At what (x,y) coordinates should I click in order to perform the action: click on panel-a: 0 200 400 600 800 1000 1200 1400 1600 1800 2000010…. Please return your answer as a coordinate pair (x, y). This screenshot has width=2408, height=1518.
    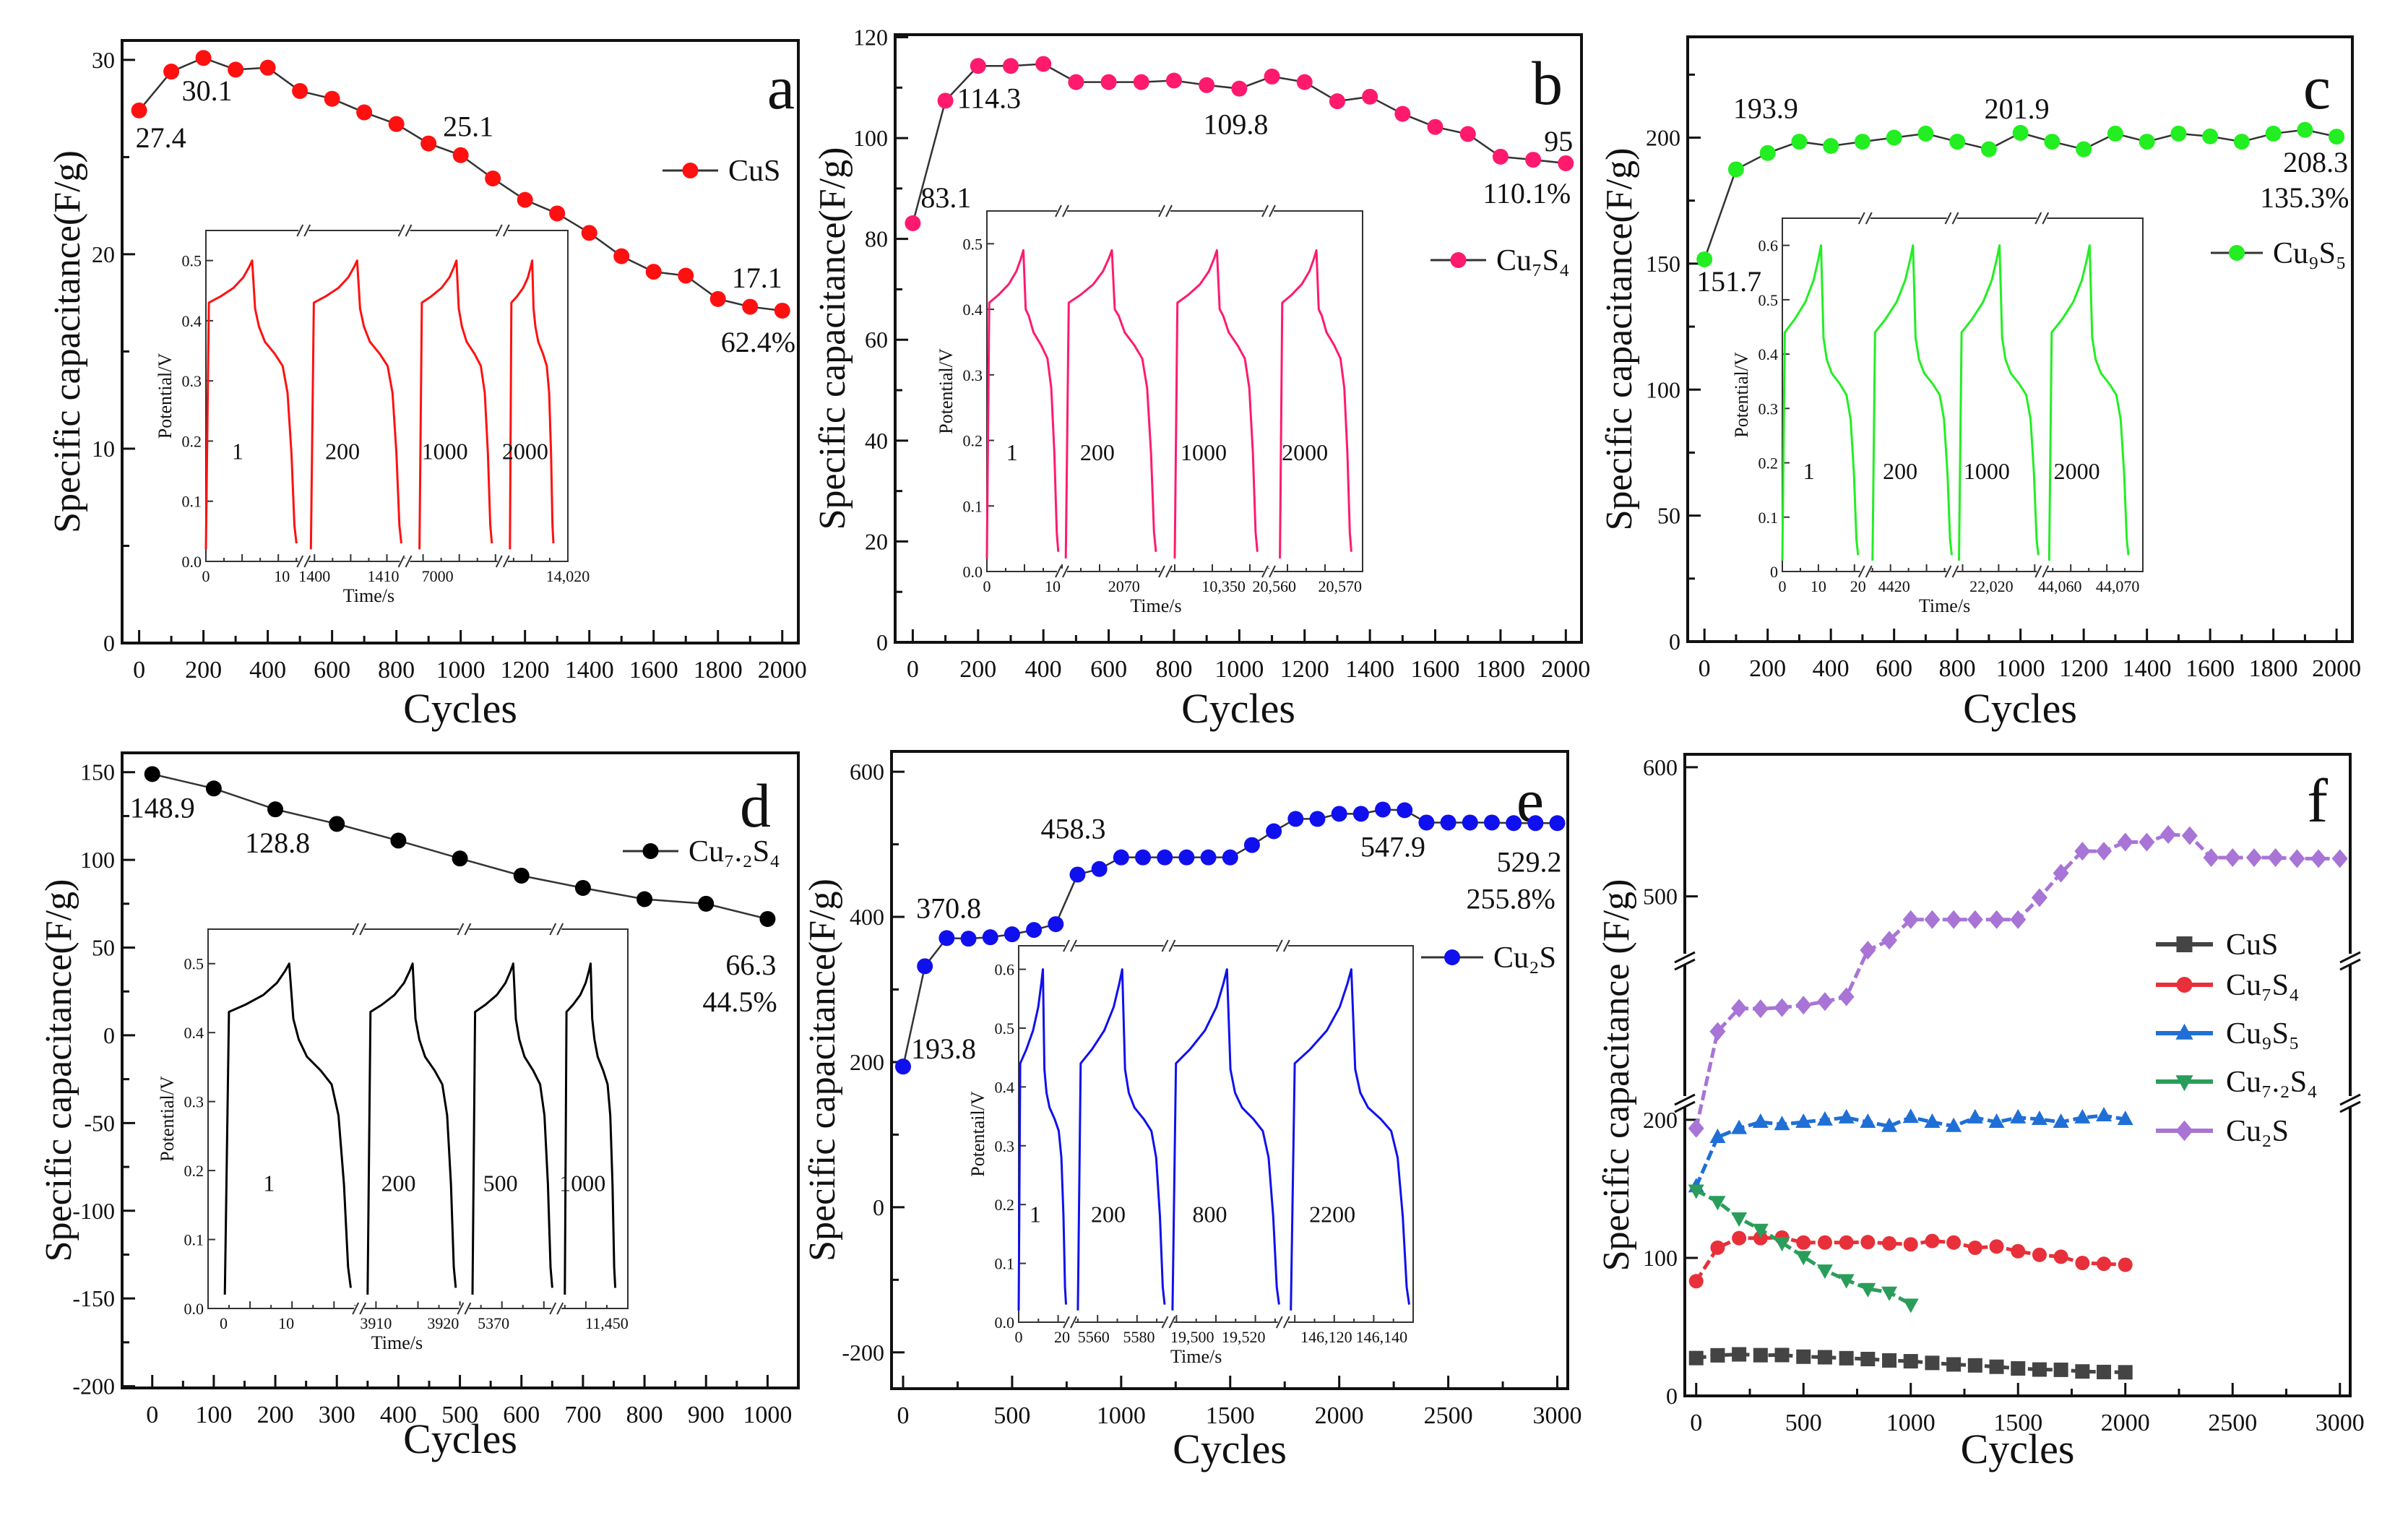
    Looking at the image, I should click on (427, 385).